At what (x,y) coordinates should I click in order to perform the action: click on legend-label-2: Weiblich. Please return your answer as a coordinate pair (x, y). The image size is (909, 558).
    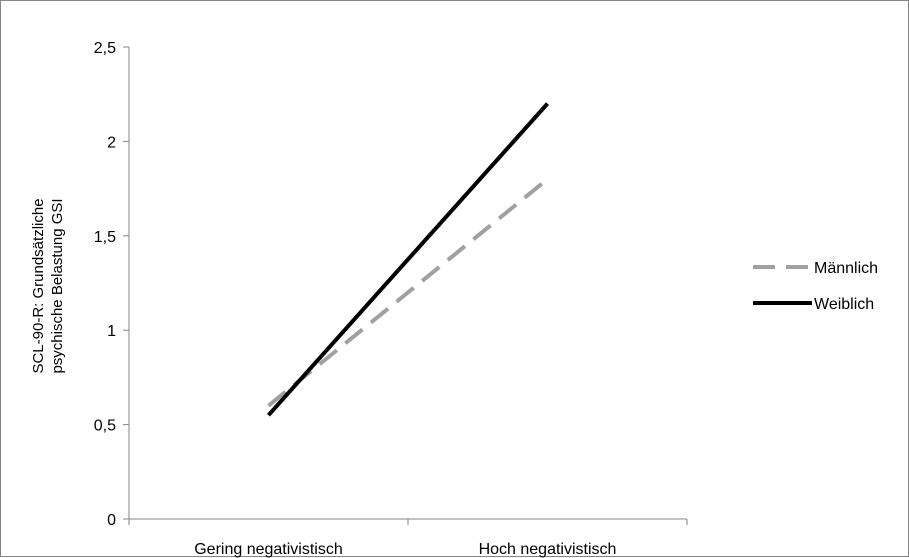
    Looking at the image, I should click on (844, 304).